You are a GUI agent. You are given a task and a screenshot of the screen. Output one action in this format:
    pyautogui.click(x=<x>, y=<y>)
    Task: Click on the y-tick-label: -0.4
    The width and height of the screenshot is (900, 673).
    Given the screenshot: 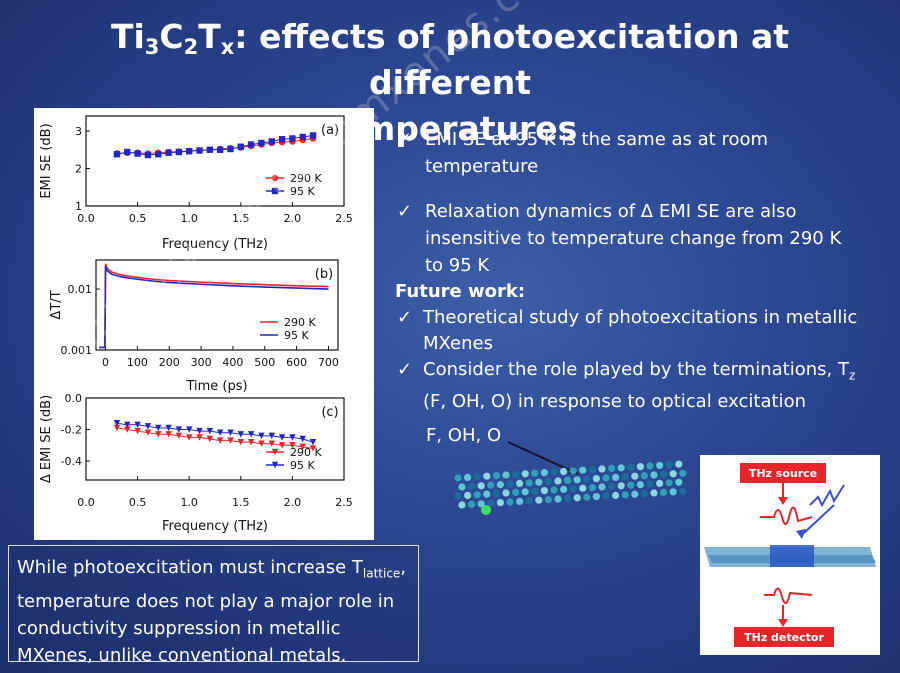 What is the action you would take?
    pyautogui.click(x=71, y=461)
    